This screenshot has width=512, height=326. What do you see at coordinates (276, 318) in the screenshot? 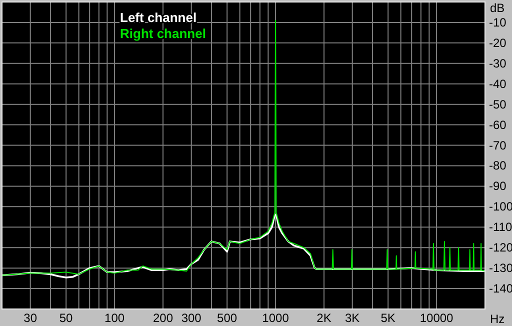
I see `x-tick-label: 1000` at bounding box center [276, 318].